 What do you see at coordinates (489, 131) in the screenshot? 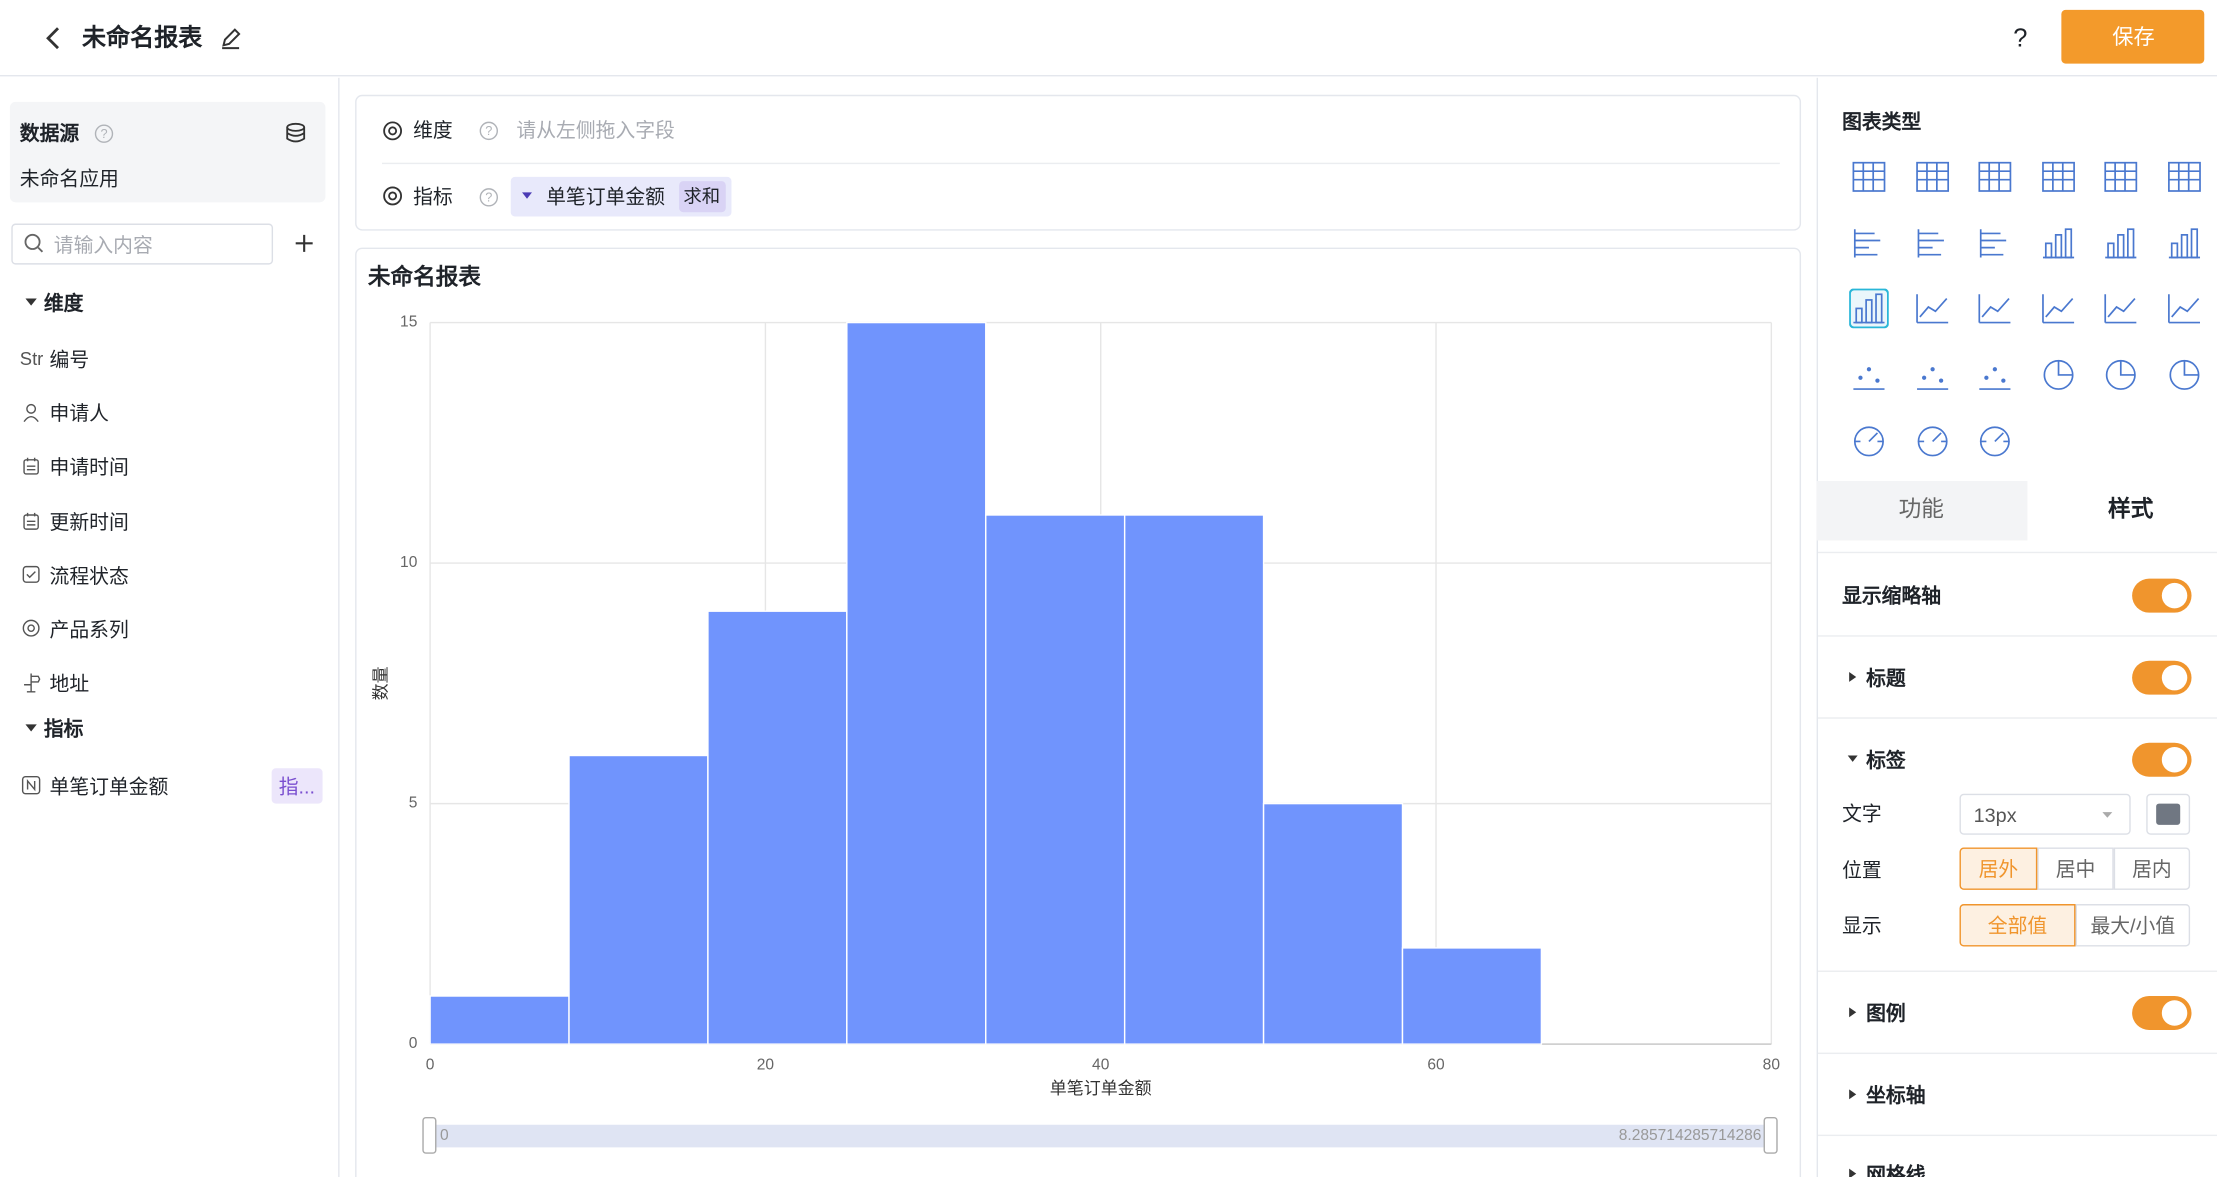
I see `help-icon: ?` at bounding box center [489, 131].